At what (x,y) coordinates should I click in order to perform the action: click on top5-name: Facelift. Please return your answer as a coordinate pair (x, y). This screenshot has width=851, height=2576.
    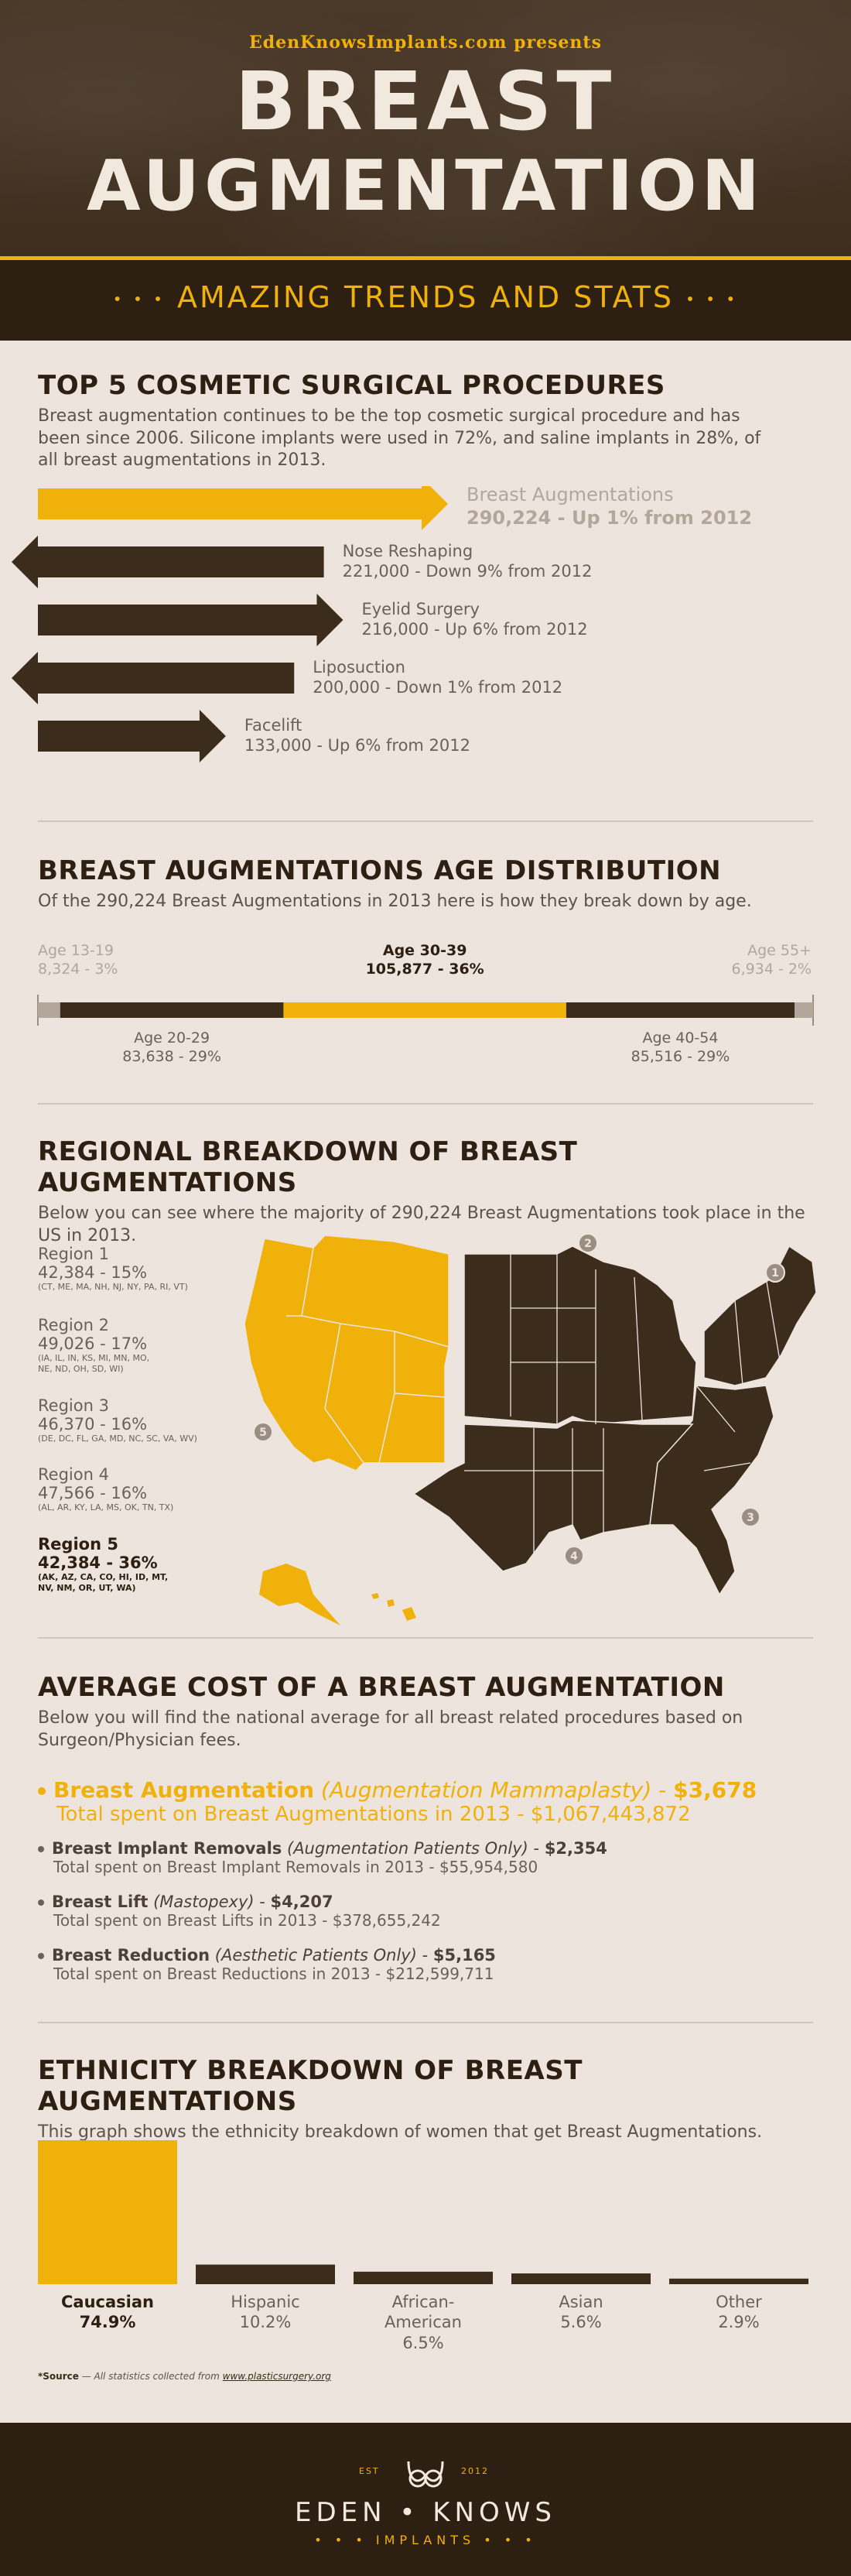
    Looking at the image, I should click on (273, 725).